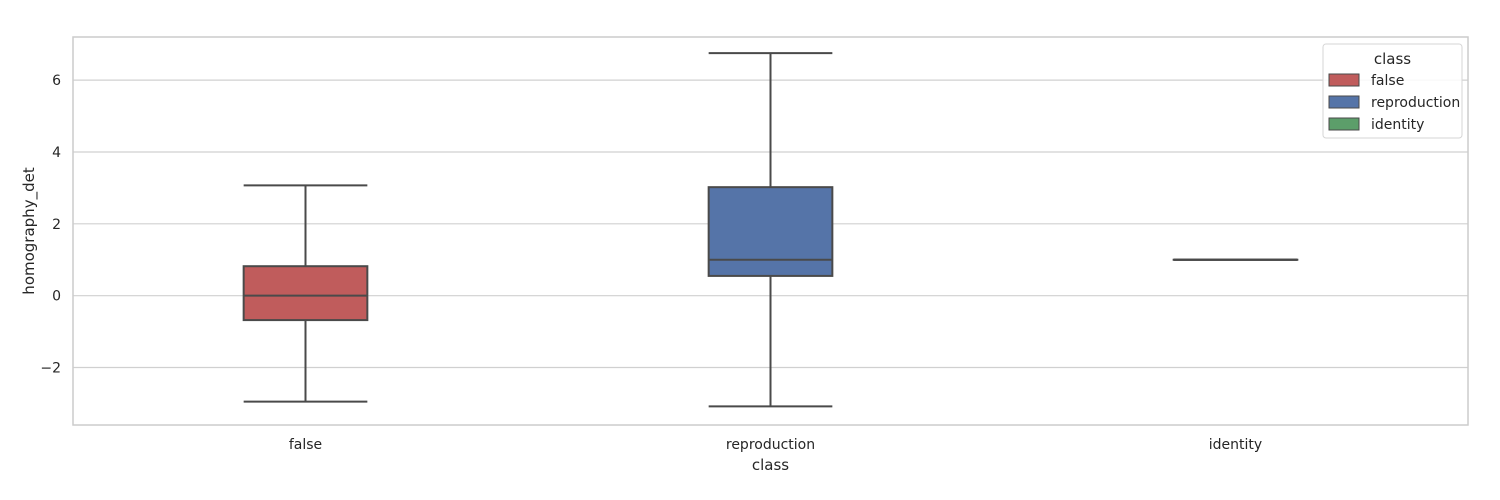 The width and height of the screenshot is (1500, 500). Describe the element at coordinates (56, 297) in the screenshot. I see `y-tick-label: 0` at that location.